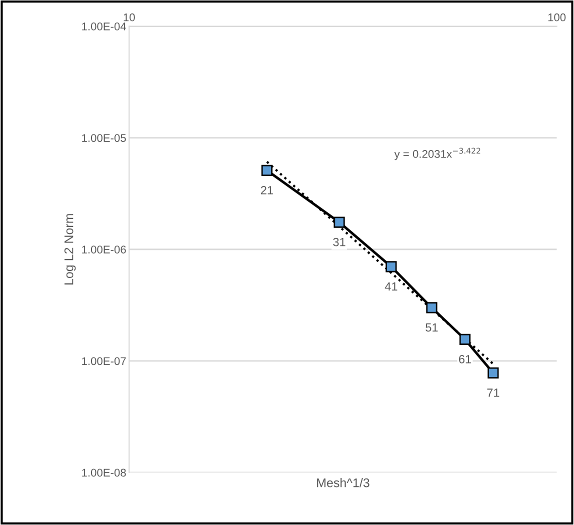  I want to click on y-tick-label: 1.00E-06, so click(104, 250).